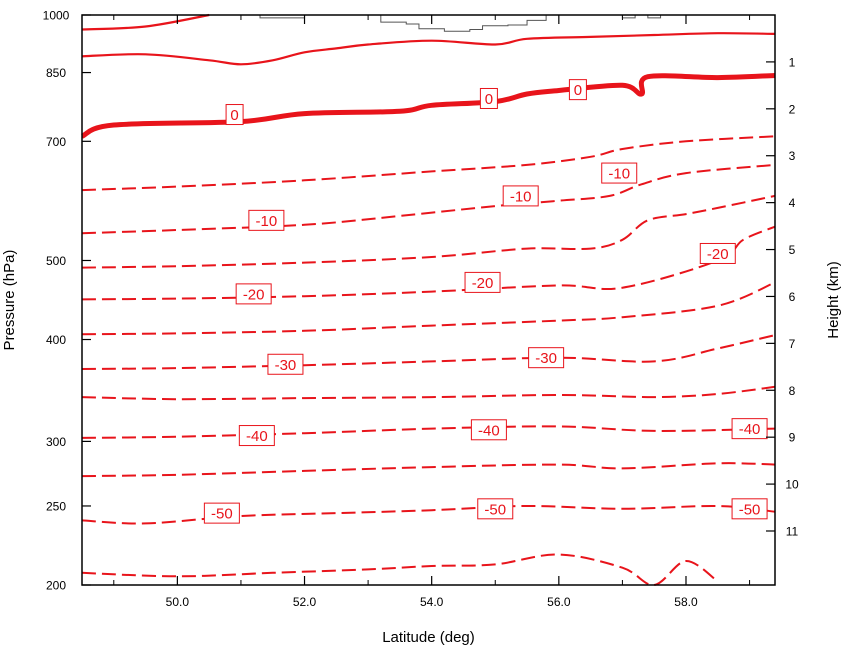 This screenshot has height=650, width=850. I want to click on pressure-axis-title: Pressure (hPa), so click(9, 300).